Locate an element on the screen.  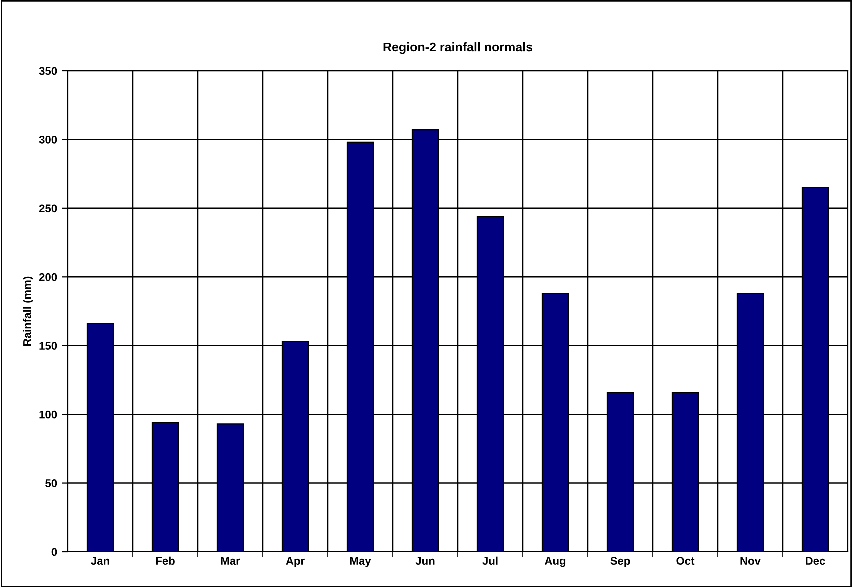
y-tick-label: 250 is located at coordinates (48, 208).